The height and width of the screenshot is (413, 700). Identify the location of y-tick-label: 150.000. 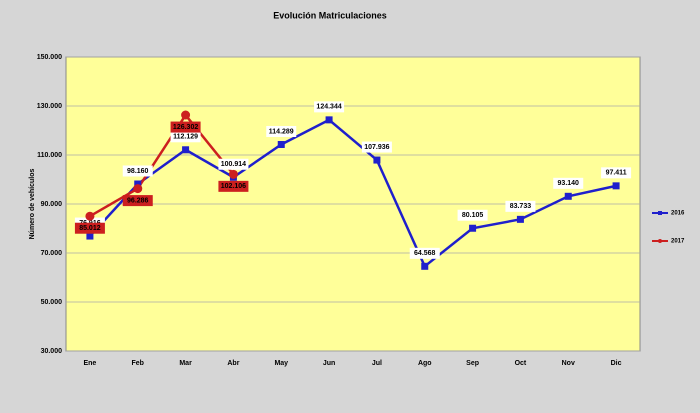
(49, 57).